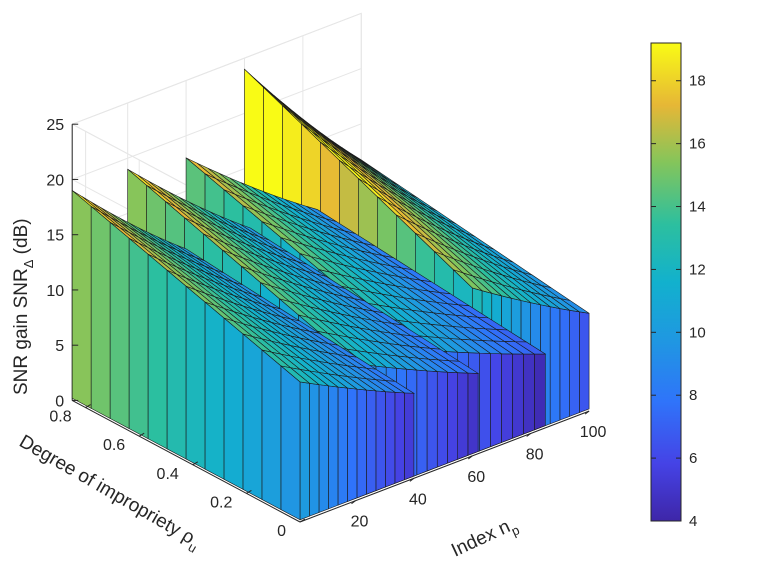  I want to click on z-axis-label: SNR gain SNRΔ (dB), so click(23, 306).